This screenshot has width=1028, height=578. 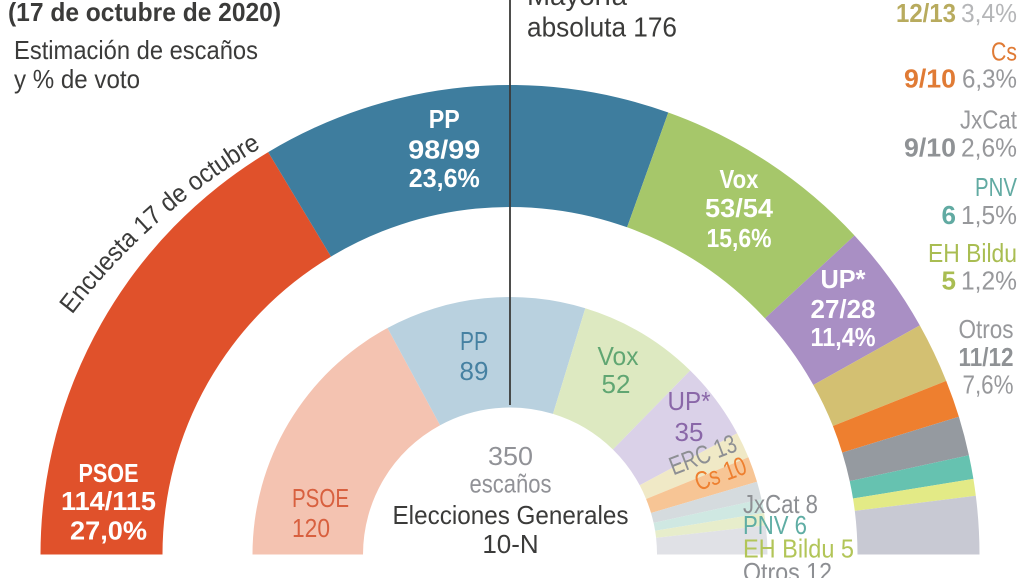 What do you see at coordinates (949, 281) in the screenshot?
I see `svg-text: 5` at bounding box center [949, 281].